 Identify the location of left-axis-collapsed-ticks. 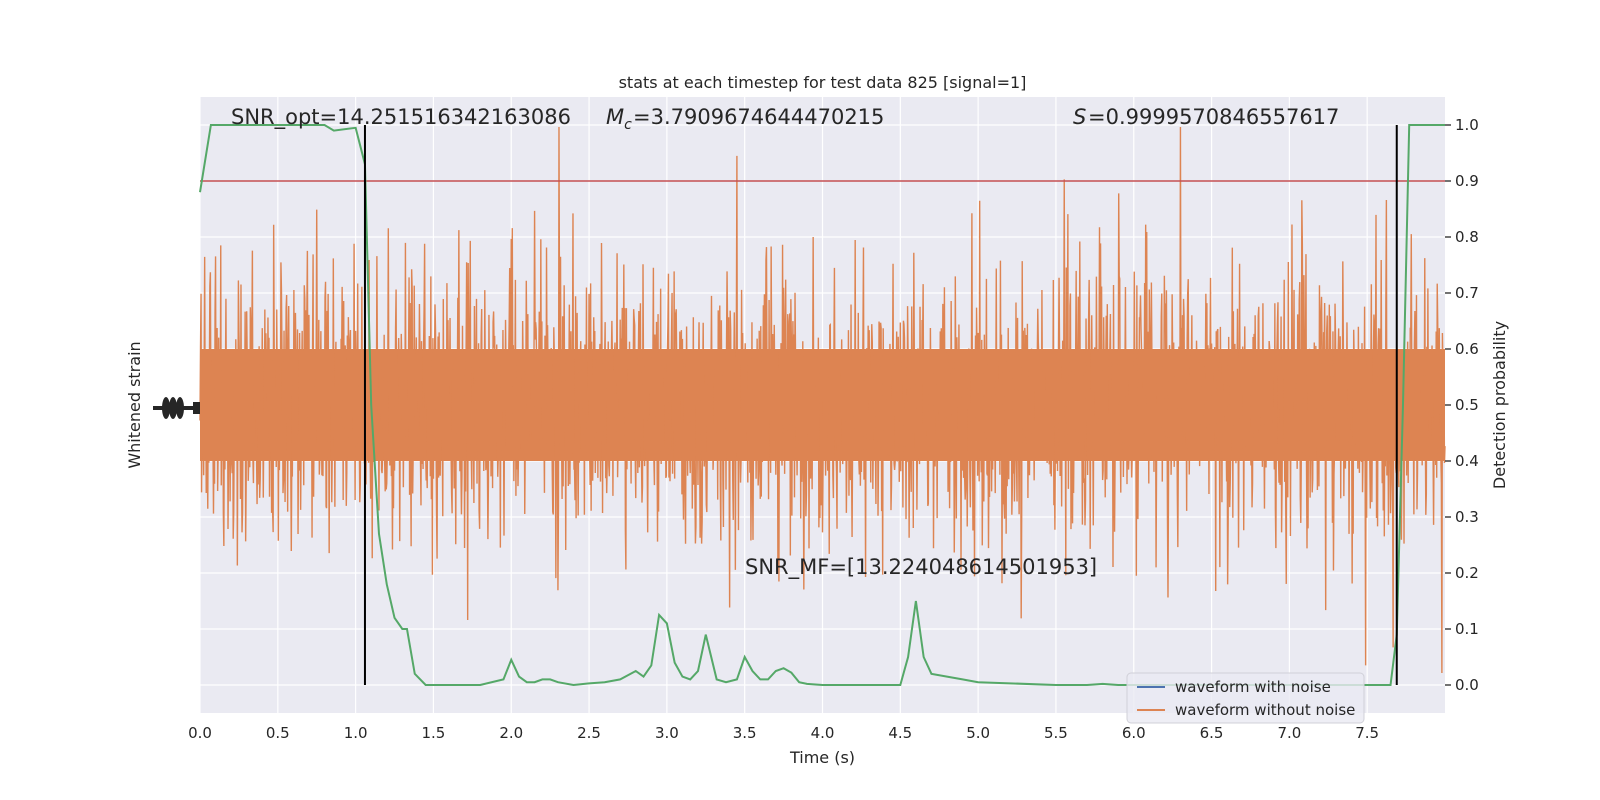
(176, 408).